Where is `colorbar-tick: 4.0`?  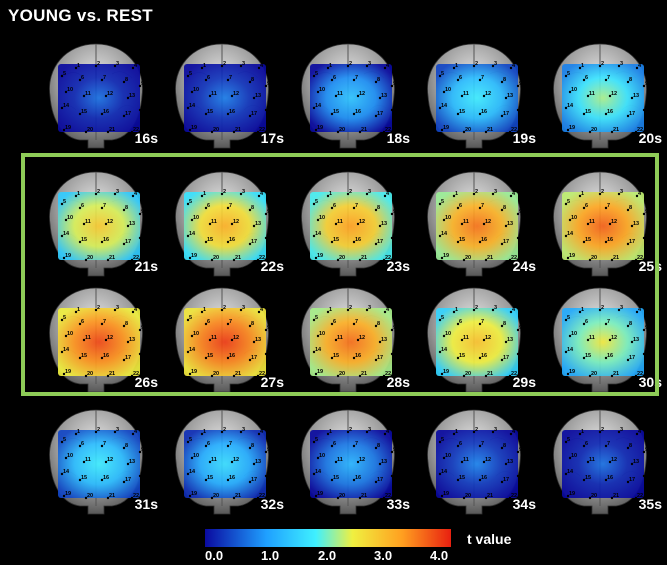
colorbar-tick: 4.0 is located at coordinates (439, 555).